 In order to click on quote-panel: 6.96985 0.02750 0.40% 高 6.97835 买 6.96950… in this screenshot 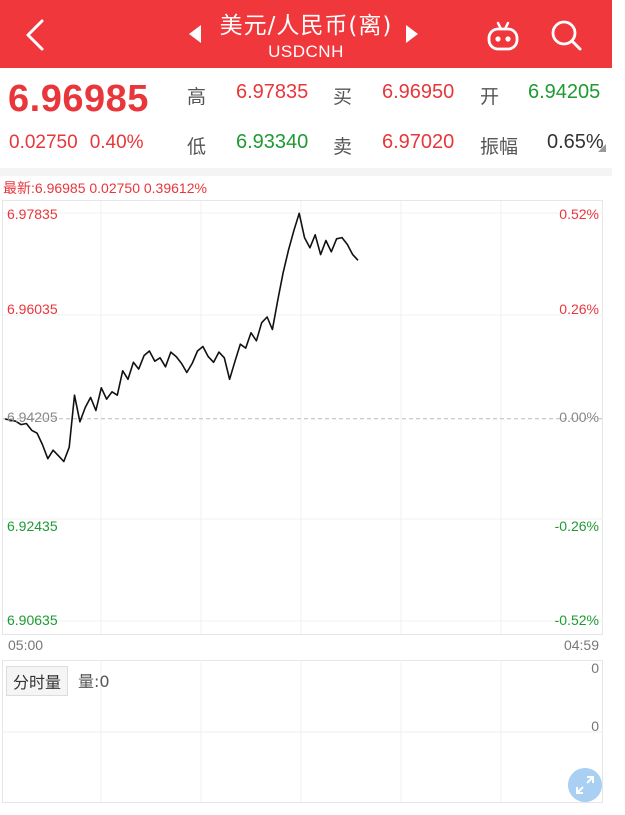, I will do `click(306, 120)`.